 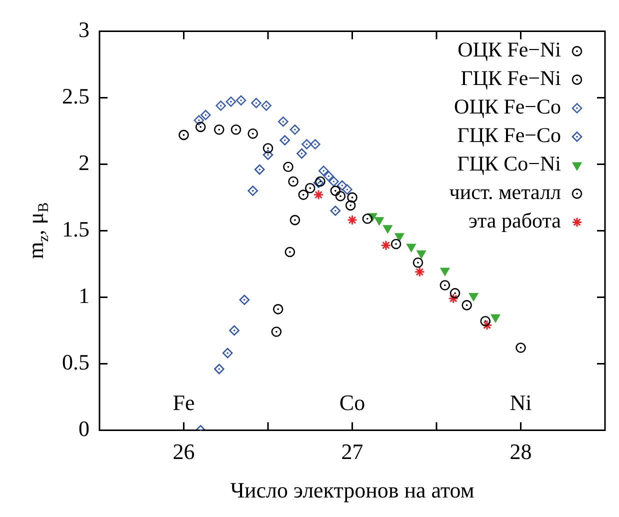 I want to click on y-tick-label: 0.5, so click(x=76, y=361).